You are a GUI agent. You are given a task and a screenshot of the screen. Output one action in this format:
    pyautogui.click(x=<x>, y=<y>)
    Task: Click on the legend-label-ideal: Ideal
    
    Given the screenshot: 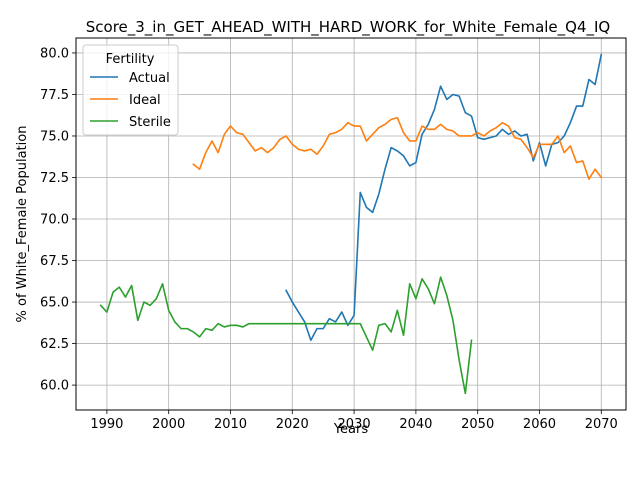 What is the action you would take?
    pyautogui.click(x=145, y=100)
    